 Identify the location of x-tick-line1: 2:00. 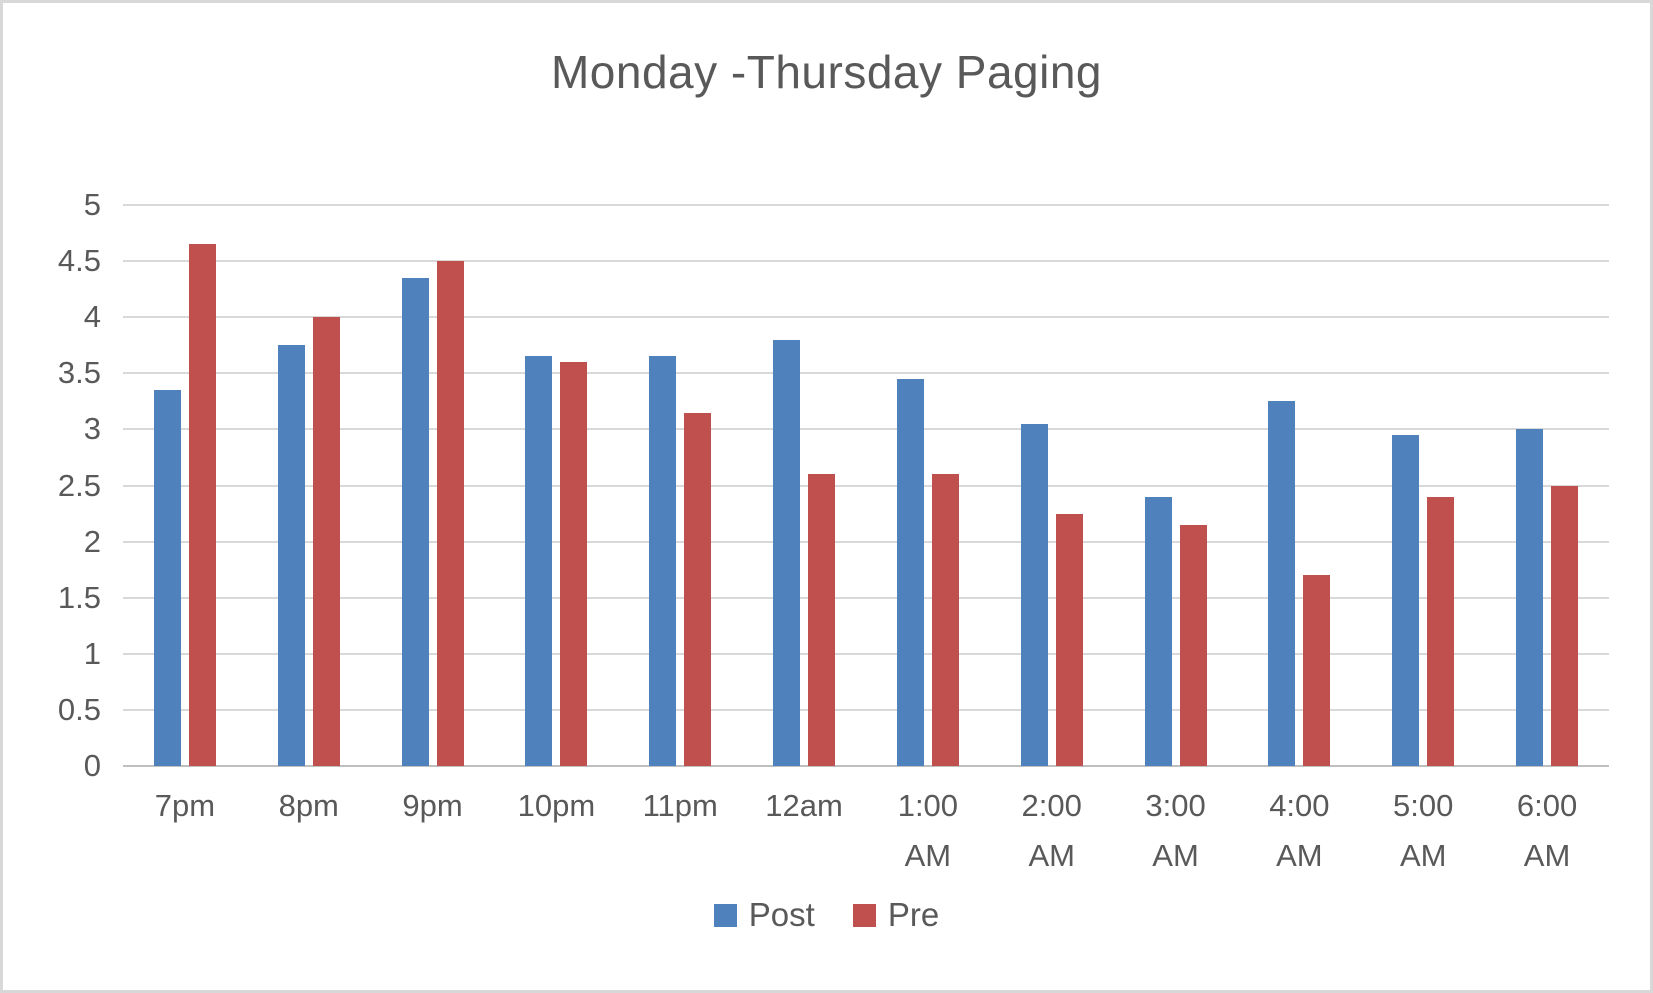
(1051, 805).